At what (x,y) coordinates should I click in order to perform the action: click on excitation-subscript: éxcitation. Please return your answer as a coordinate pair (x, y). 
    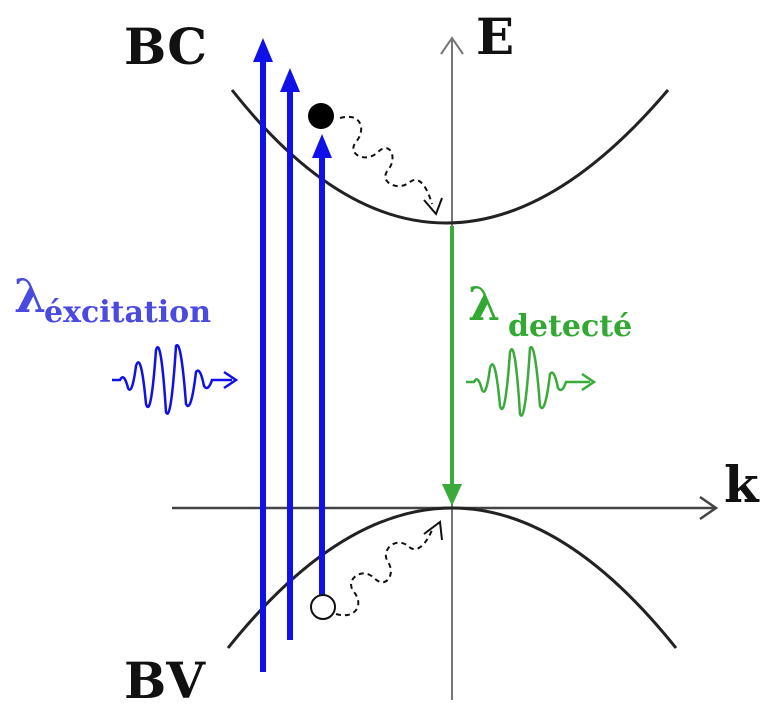
    Looking at the image, I should click on (127, 312).